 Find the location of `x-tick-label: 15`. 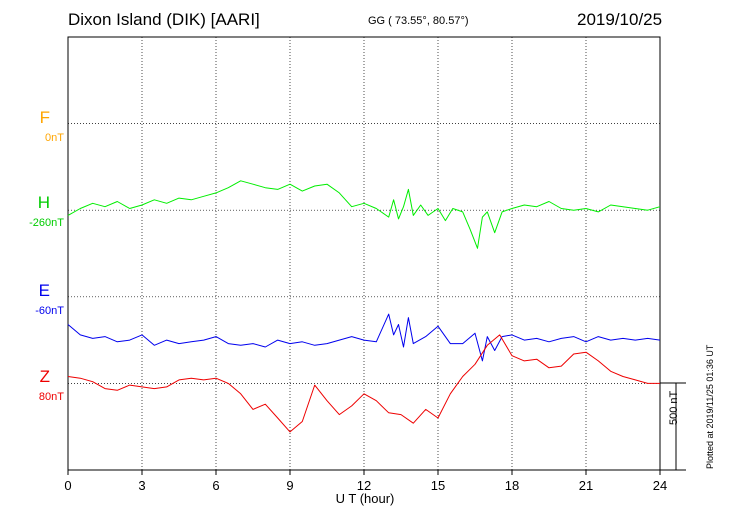

x-tick-label: 15 is located at coordinates (438, 485).